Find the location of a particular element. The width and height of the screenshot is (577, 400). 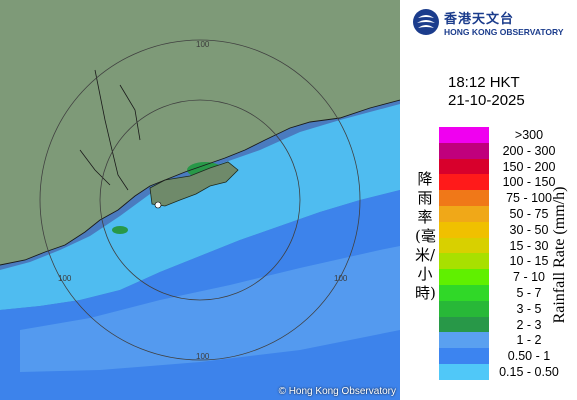

legend-label: 5 - 7 is located at coordinates (529, 293).